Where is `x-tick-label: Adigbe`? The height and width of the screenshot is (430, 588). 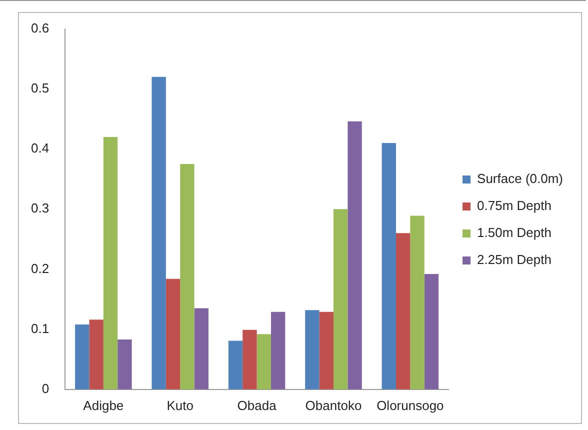 x-tick-label: Adigbe is located at coordinates (103, 405).